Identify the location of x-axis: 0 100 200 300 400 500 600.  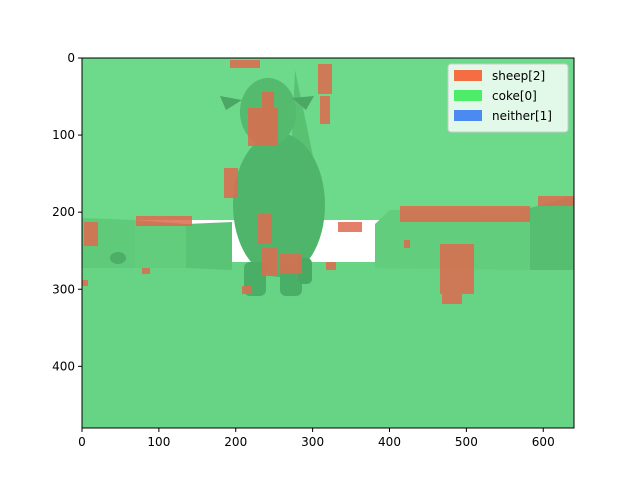
(316, 438).